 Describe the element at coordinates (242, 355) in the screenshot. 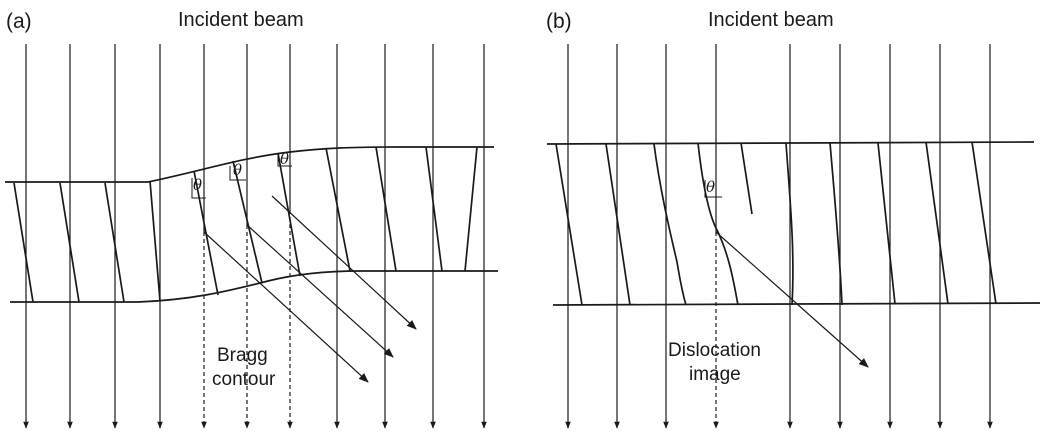

I see `bragg-contour-label-line1: Bragg` at that location.